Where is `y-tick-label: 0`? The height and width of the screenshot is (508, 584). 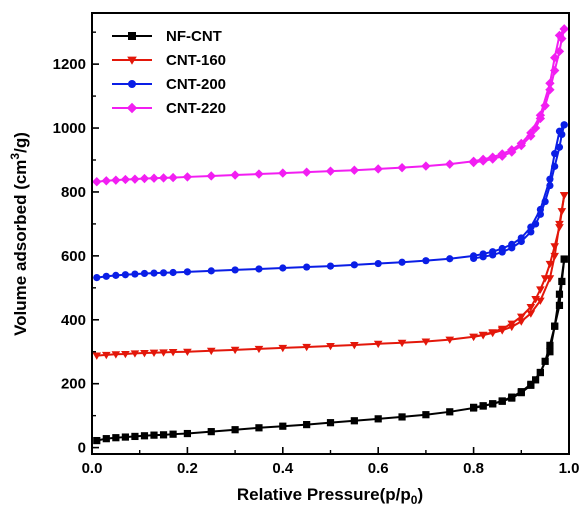
y-tick-label: 0 is located at coordinates (82, 448).